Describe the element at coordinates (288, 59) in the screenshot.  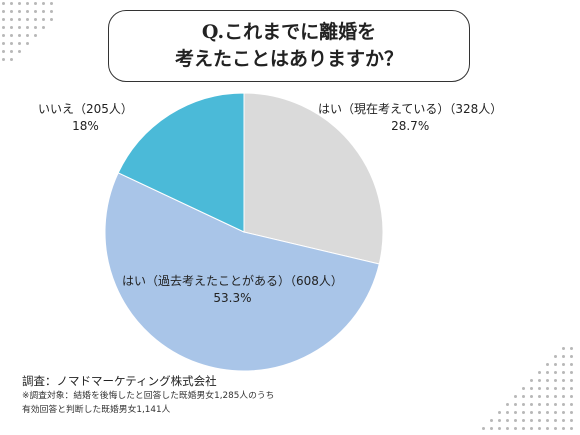
I see `question-title-line-2: 考えたことはありますか？` at that location.